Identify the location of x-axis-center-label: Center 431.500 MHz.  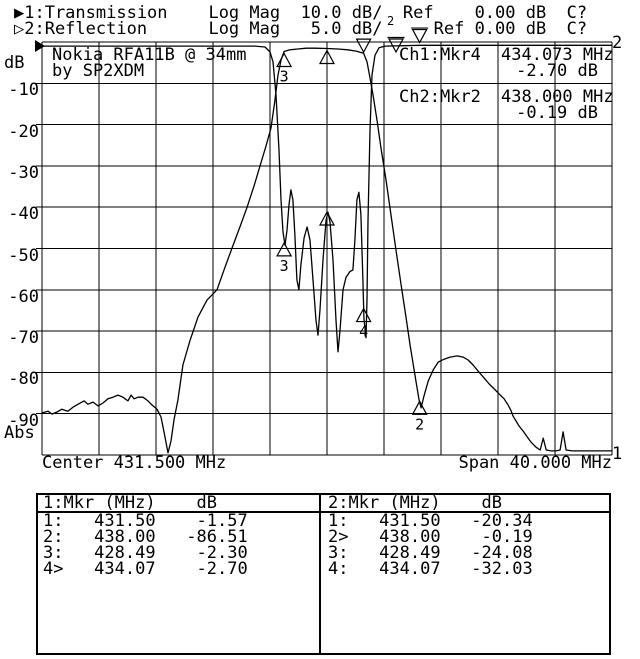
(134, 463).